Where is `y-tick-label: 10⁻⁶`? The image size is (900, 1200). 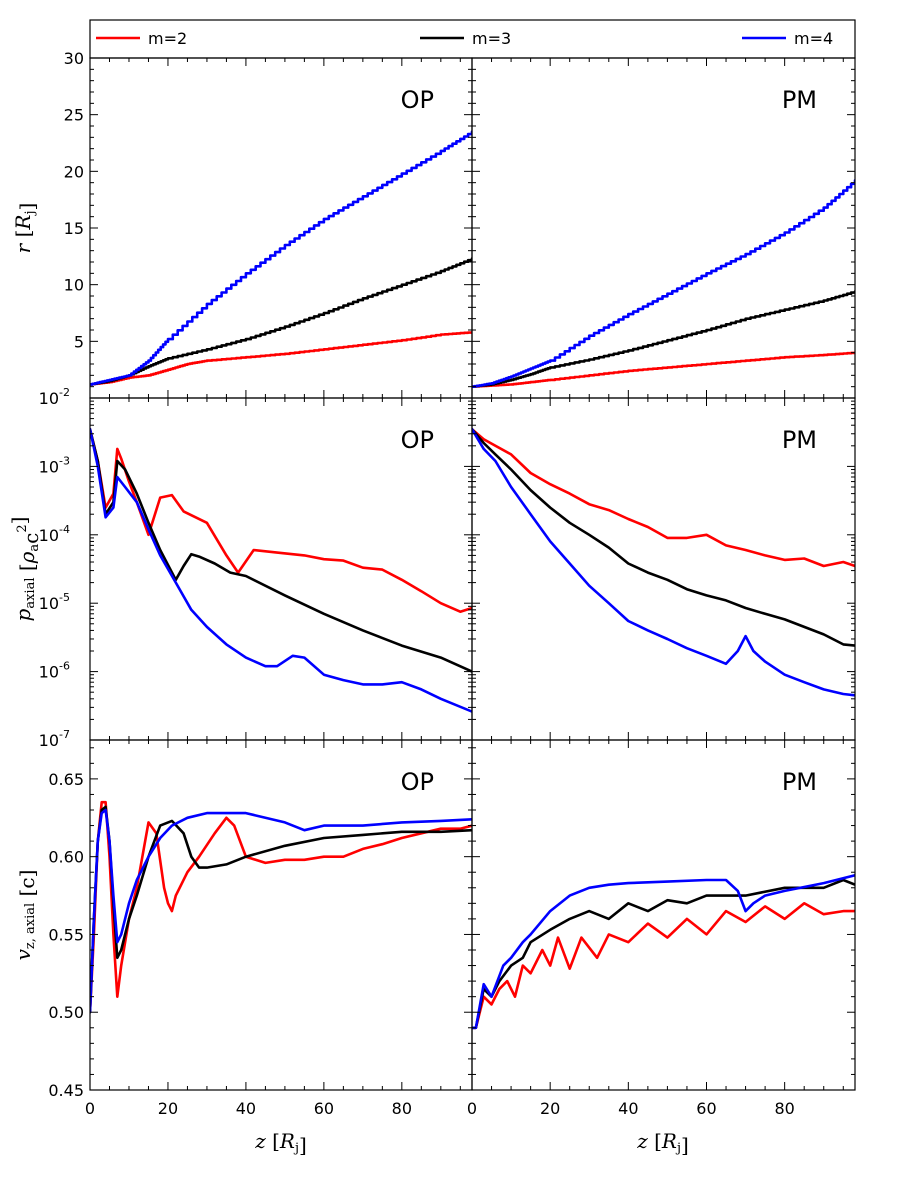
y-tick-label: 10⁻⁶ is located at coordinates (54, 671).